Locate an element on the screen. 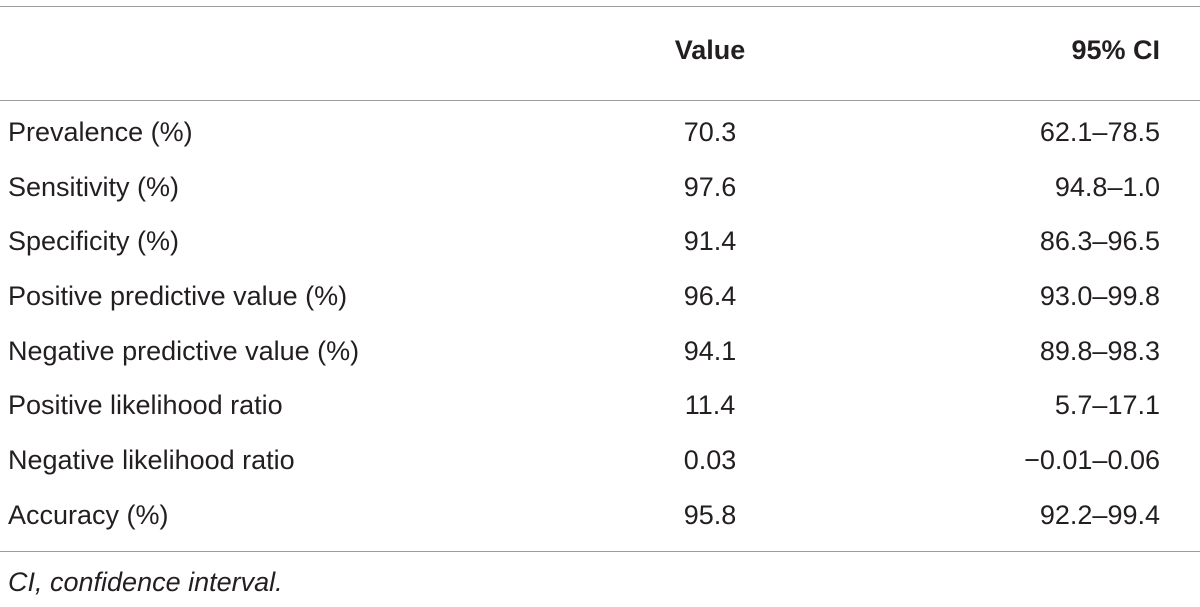  table-footnote: CI, confidence interval. is located at coordinates (145, 582).